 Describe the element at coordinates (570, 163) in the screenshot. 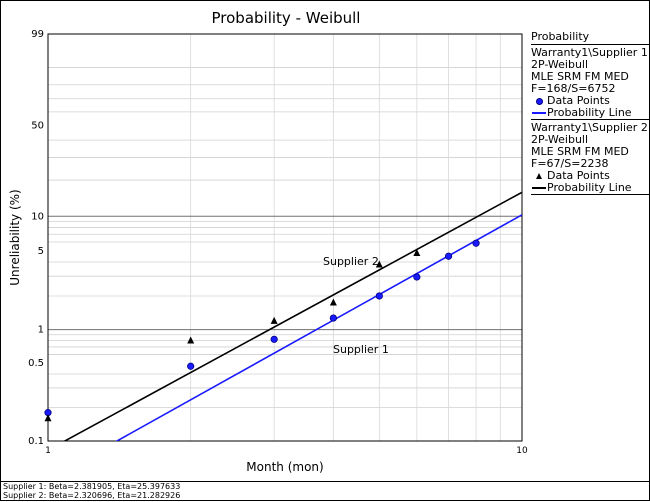

I see `legend-counts: F=67/S=2238` at that location.